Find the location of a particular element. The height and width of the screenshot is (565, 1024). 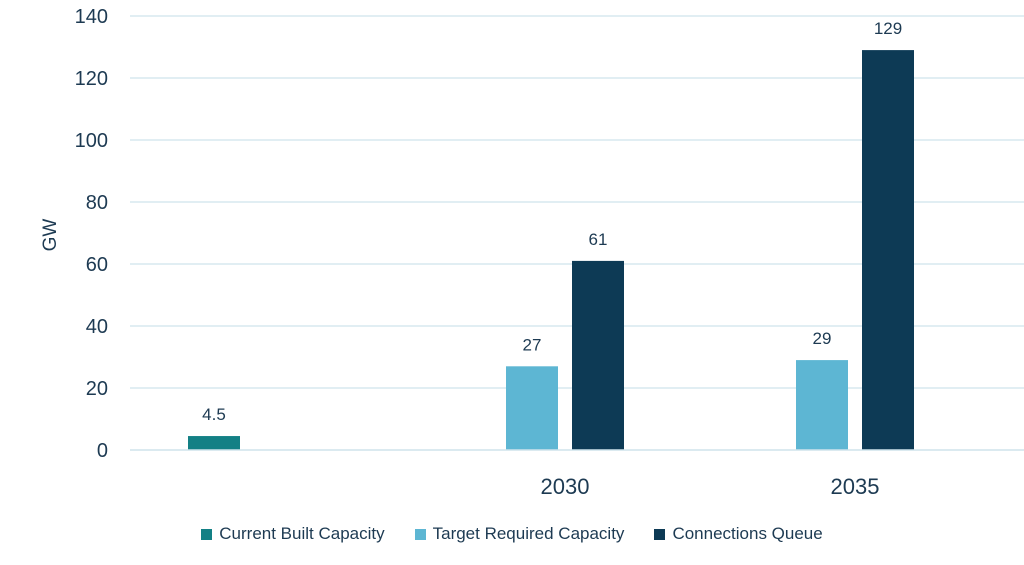

y-axis-label: GW is located at coordinates (50, 235).